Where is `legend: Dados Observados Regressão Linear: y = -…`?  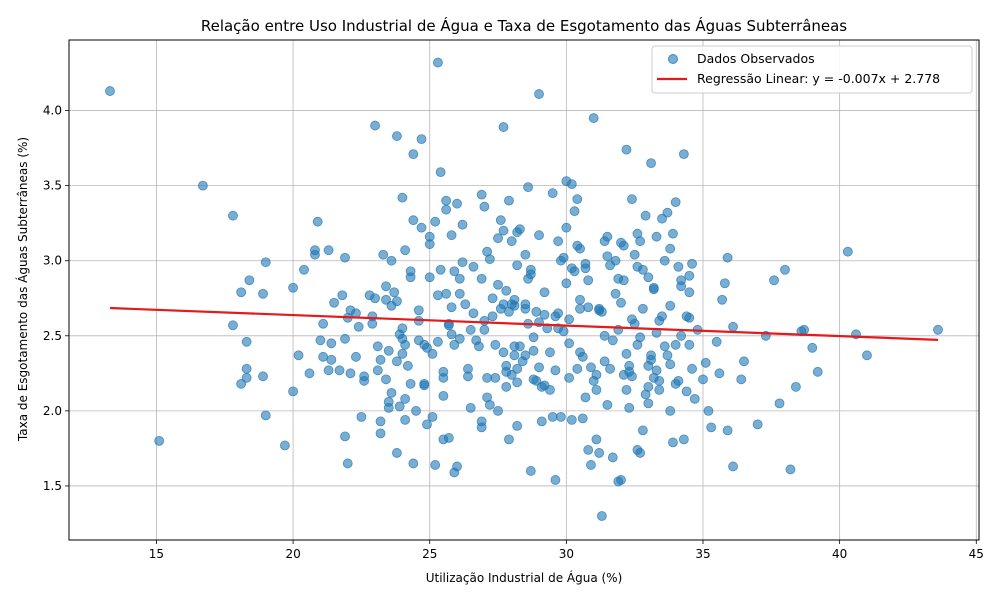 legend: Dados Observados Regressão Linear: y = -… is located at coordinates (812, 69).